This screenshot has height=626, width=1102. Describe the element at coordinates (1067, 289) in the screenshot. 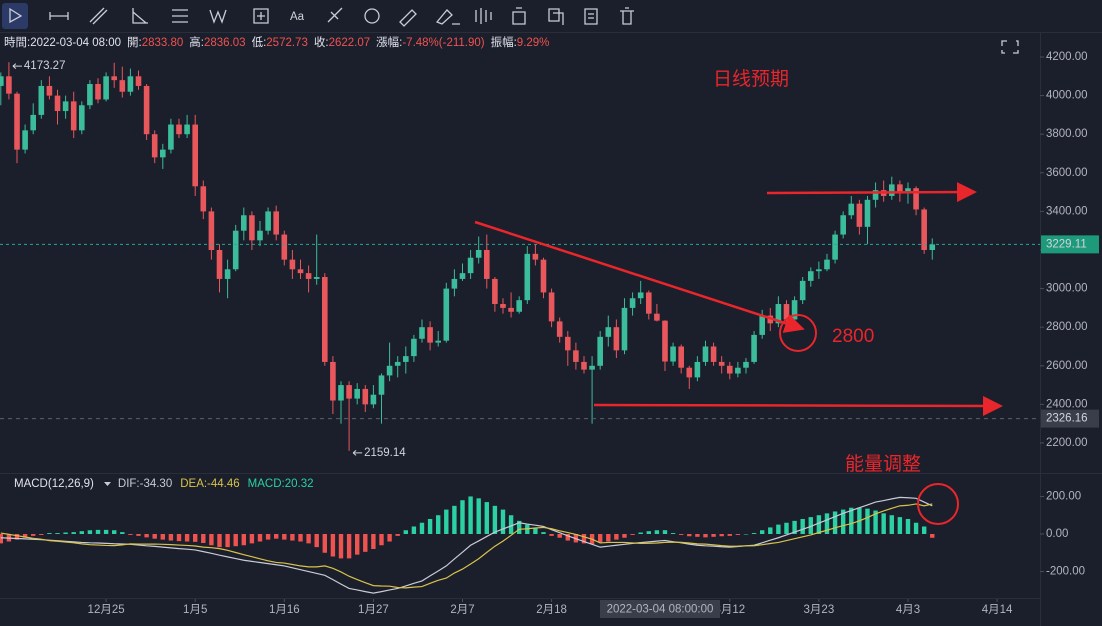

I see `y-tick-label: 3000.00` at that location.